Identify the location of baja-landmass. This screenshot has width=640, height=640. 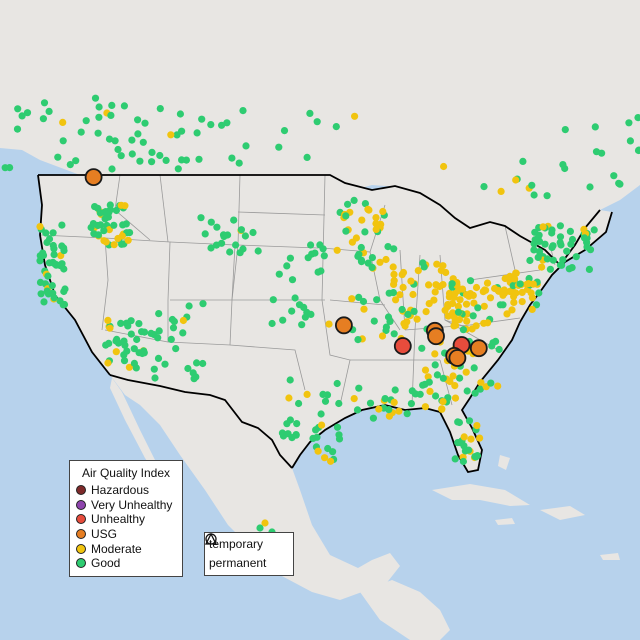
(140, 431).